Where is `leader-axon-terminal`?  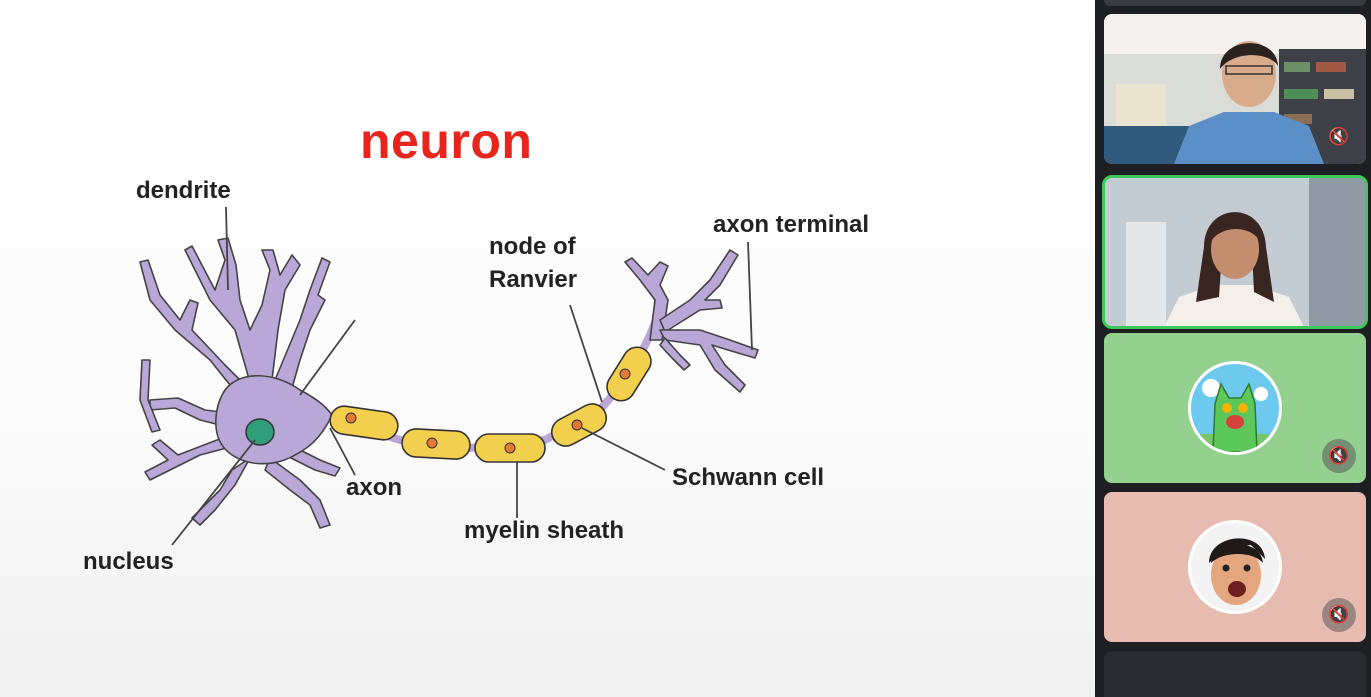
leader-axon-terminal is located at coordinates (750, 296).